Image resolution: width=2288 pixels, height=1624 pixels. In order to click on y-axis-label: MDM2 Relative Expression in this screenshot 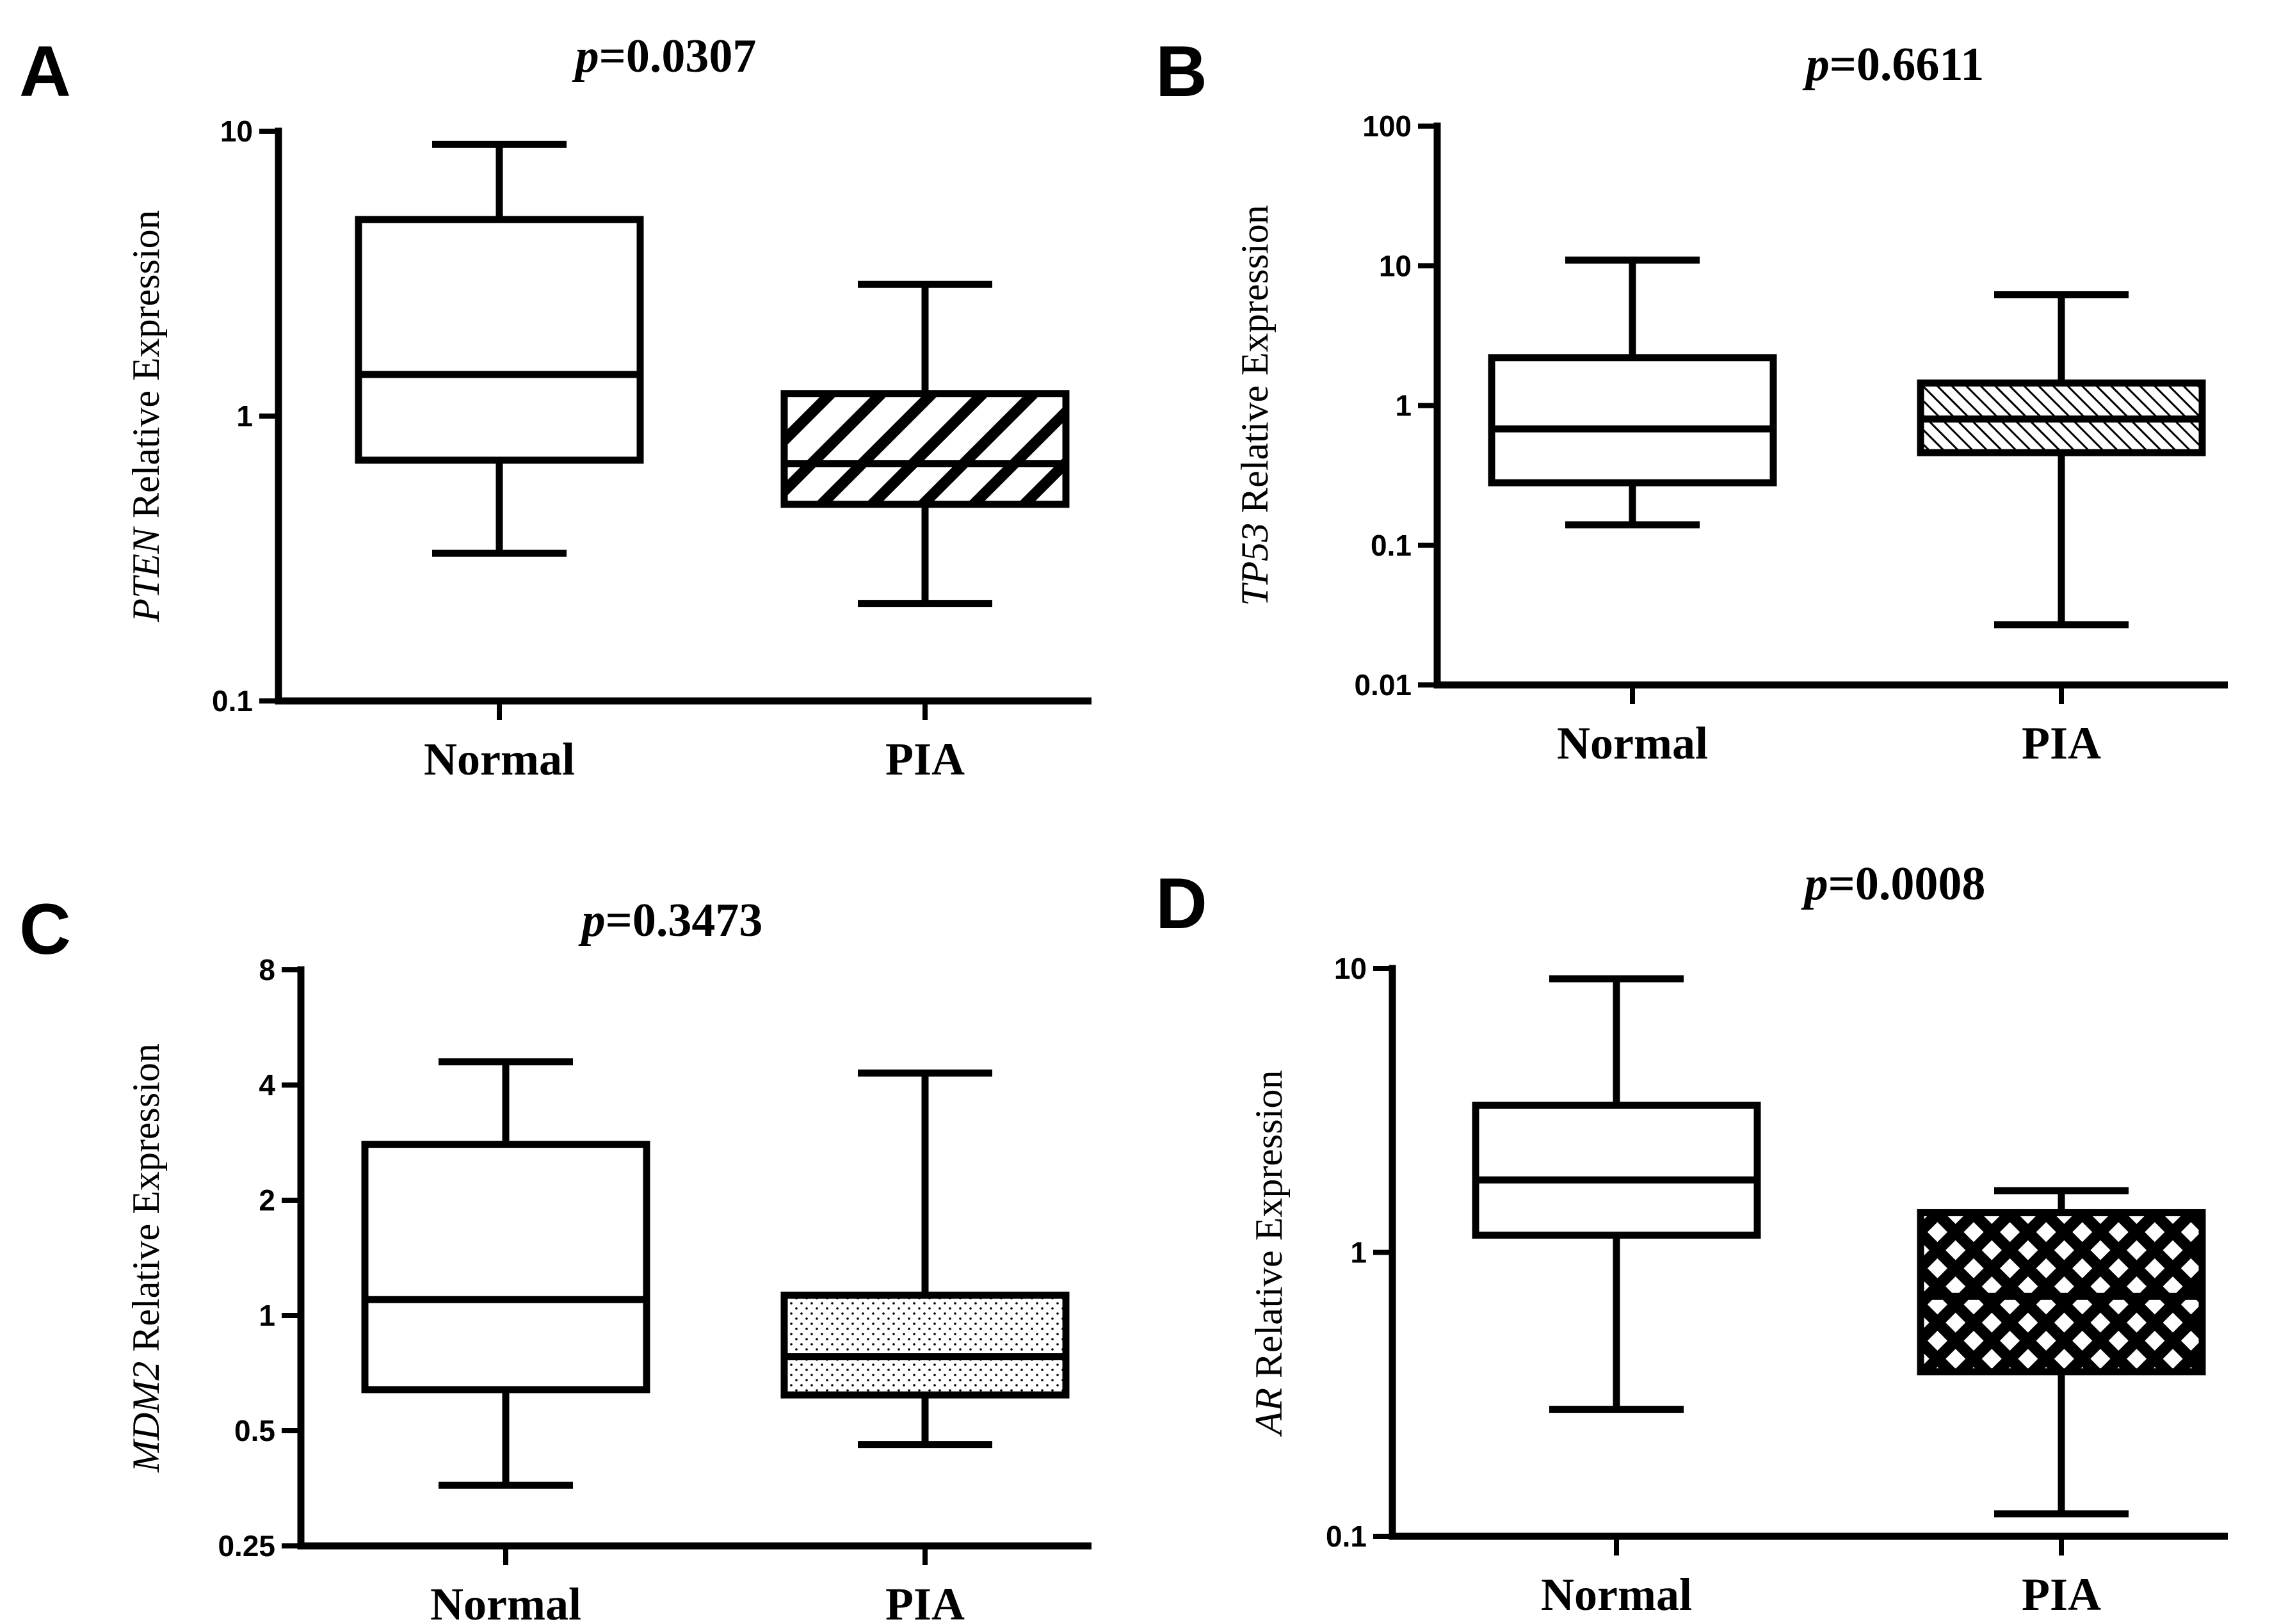, I will do `click(146, 1258)`.